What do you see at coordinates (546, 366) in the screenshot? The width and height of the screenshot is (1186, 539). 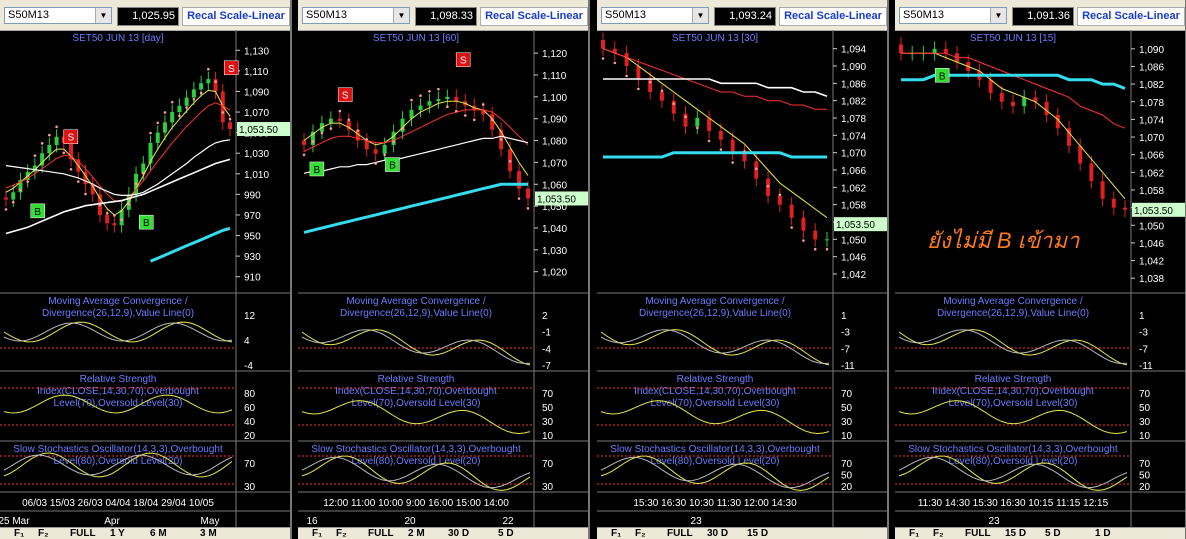 I see `indicator-tick-label: -7` at bounding box center [546, 366].